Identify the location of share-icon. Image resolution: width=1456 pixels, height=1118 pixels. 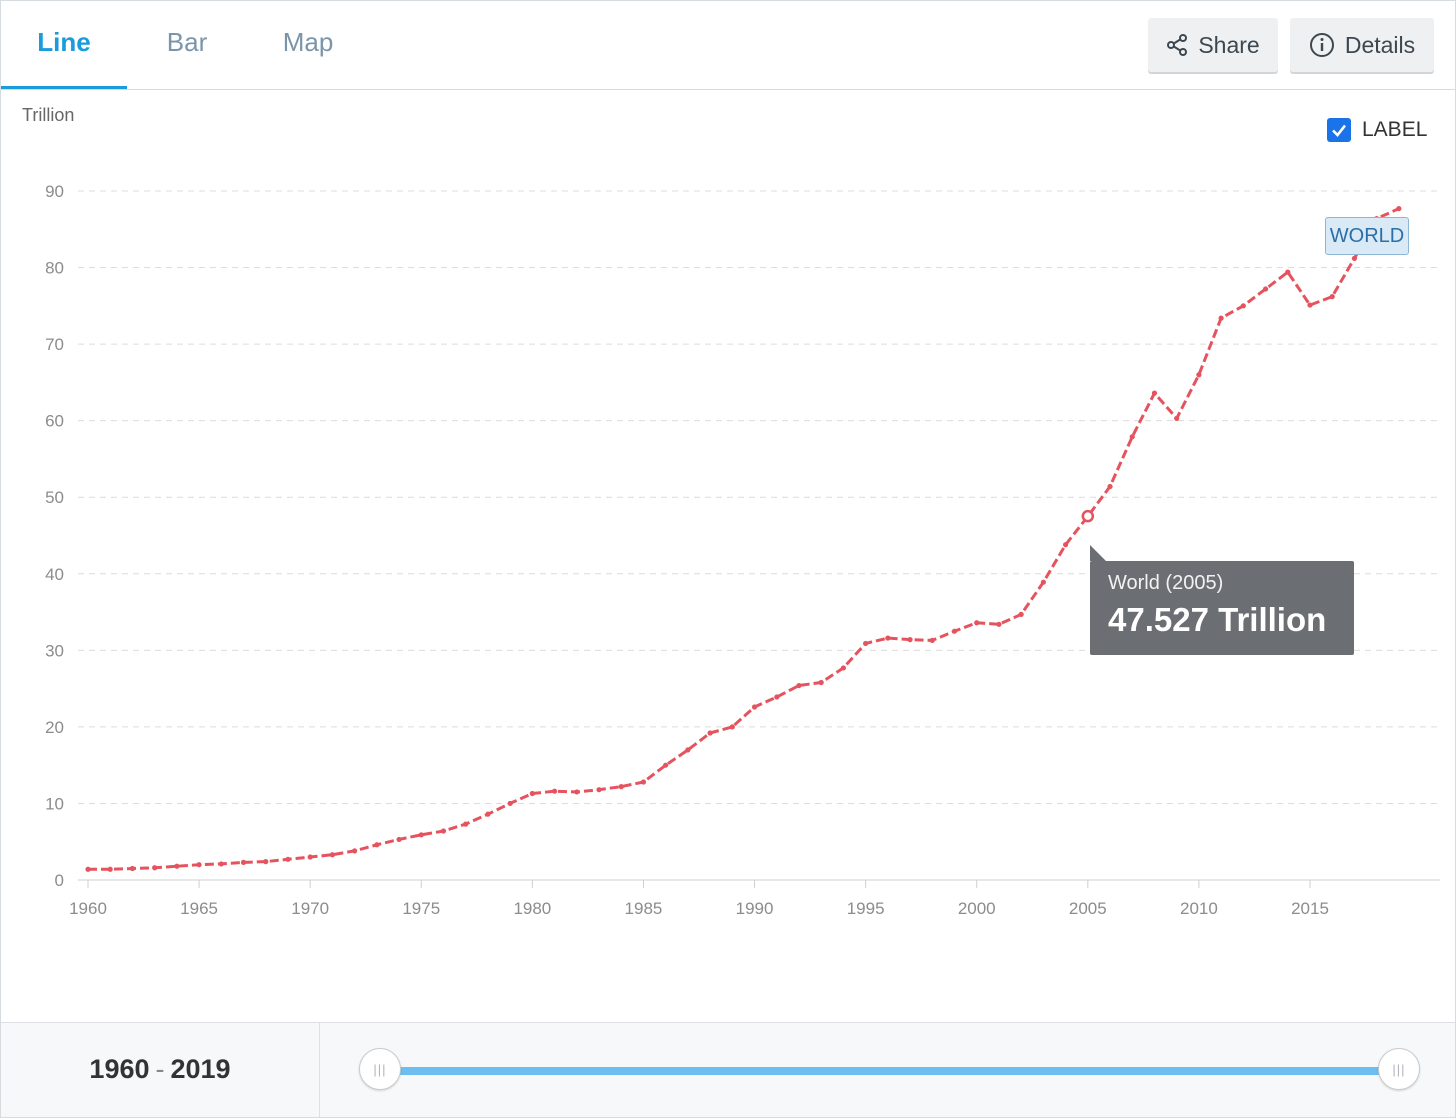
(1177, 45).